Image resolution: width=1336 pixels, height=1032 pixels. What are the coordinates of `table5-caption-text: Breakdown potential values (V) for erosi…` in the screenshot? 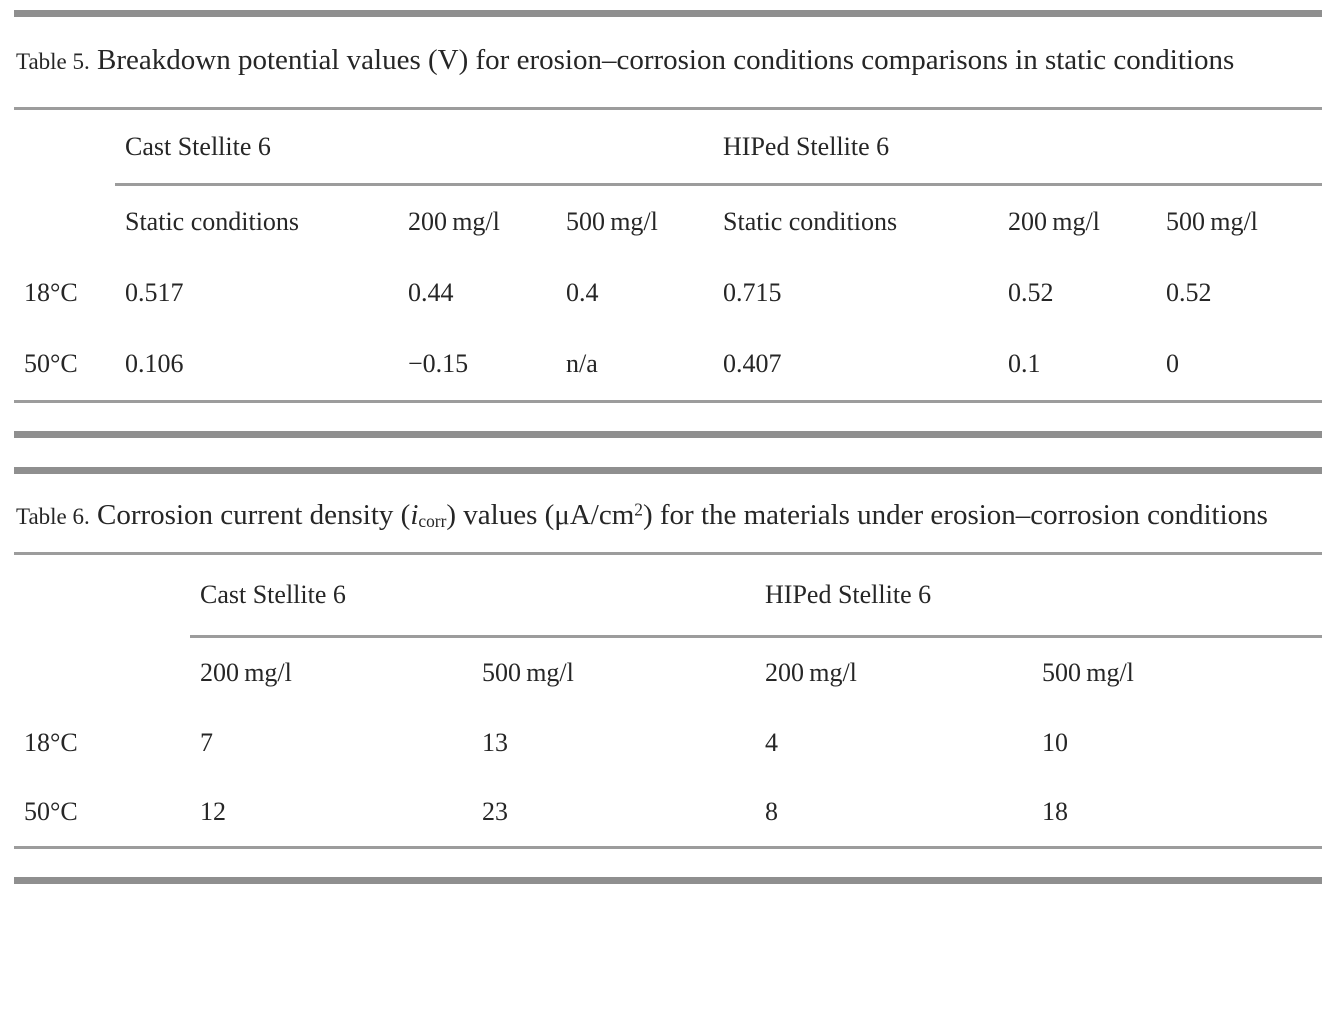 It's located at (666, 60).